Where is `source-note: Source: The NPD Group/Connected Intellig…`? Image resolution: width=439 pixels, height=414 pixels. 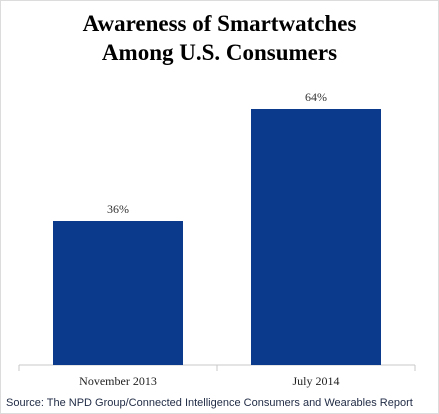 source-note: Source: The NPD Group/Connected Intellig… is located at coordinates (209, 403).